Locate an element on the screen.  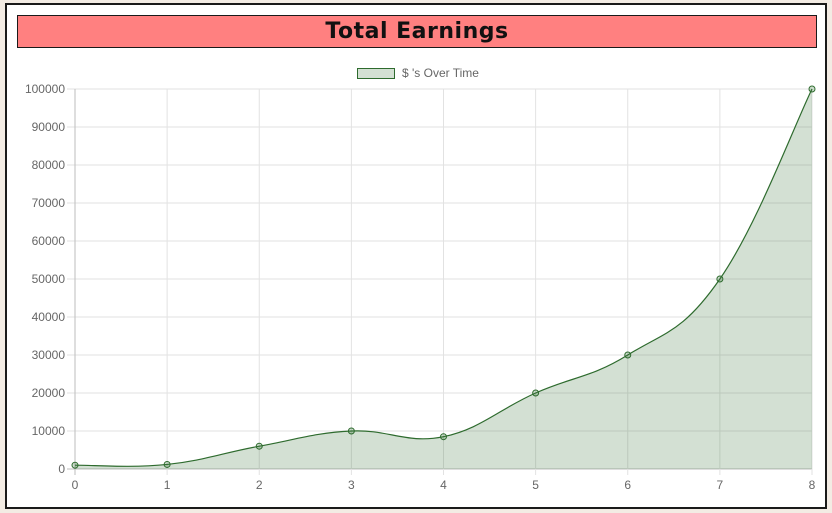
y-tick-label: 50000 is located at coordinates (49, 279).